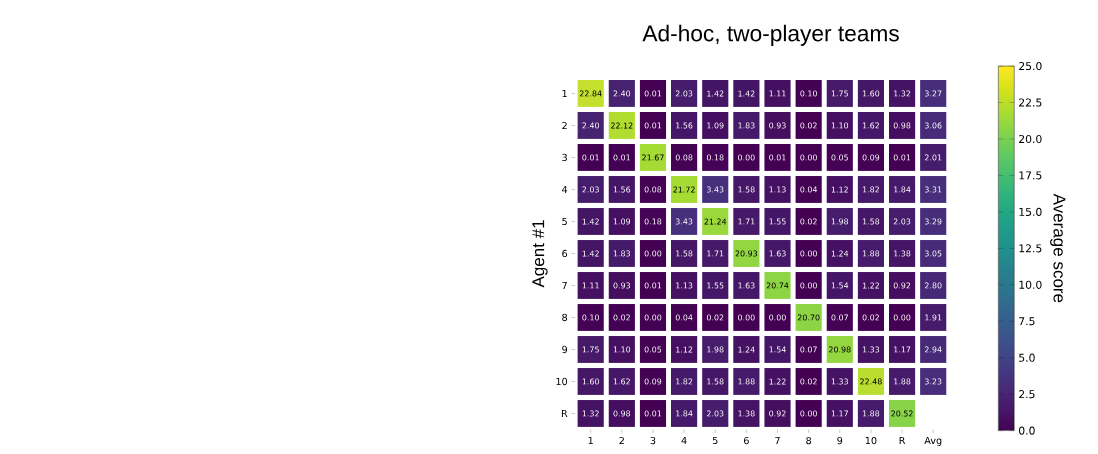  What do you see at coordinates (770, 35) in the screenshot?
I see `chart-title: Ad-hoc, two-player teams` at bounding box center [770, 35].